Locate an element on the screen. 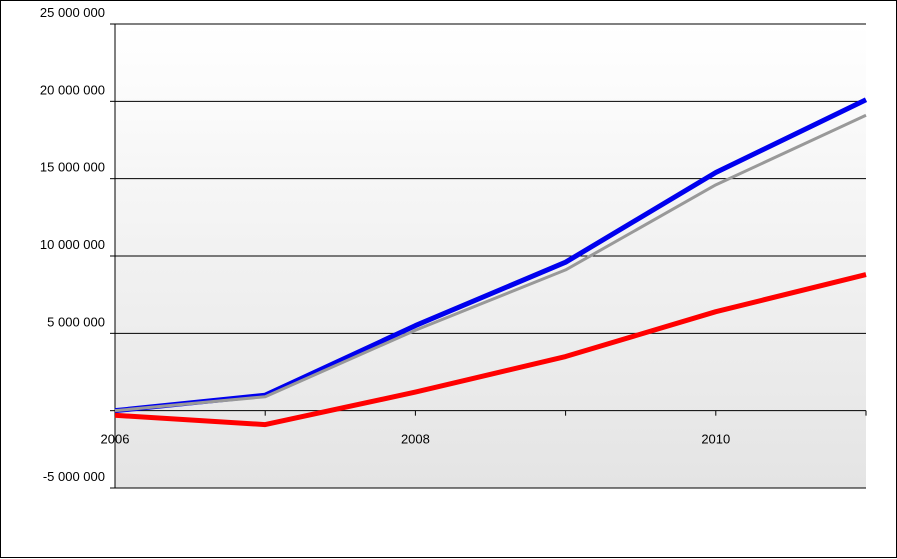  y-tick-label: 20 000 000 is located at coordinates (72, 89).